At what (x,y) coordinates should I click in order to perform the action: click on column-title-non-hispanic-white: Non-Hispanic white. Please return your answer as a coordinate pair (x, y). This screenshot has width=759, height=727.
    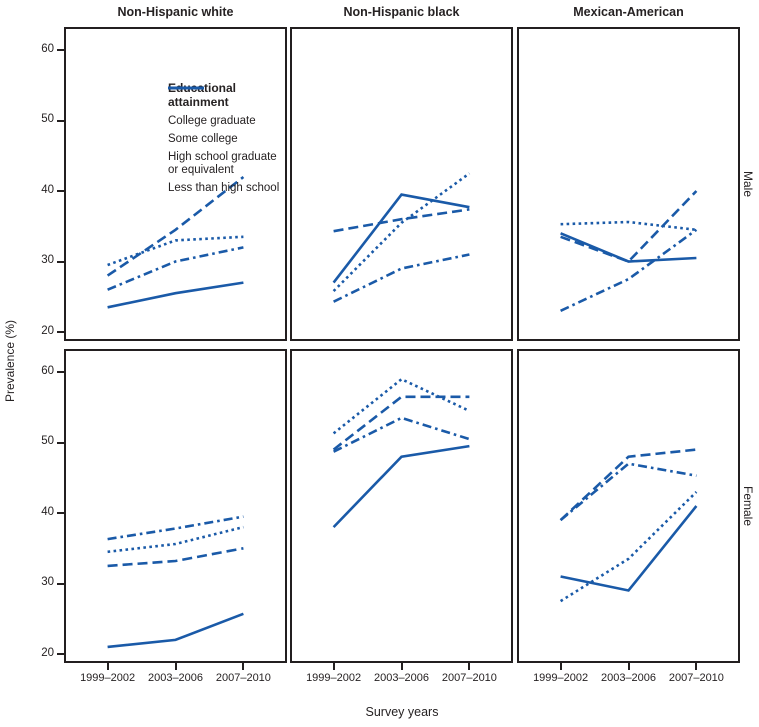
    Looking at the image, I should click on (175, 12).